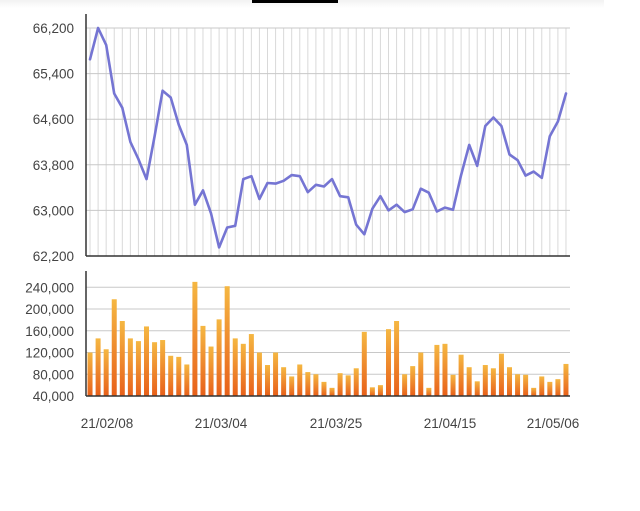 This screenshot has height=511, width=640. I want to click on volume-y-tick-label: 200,000, so click(49, 309).